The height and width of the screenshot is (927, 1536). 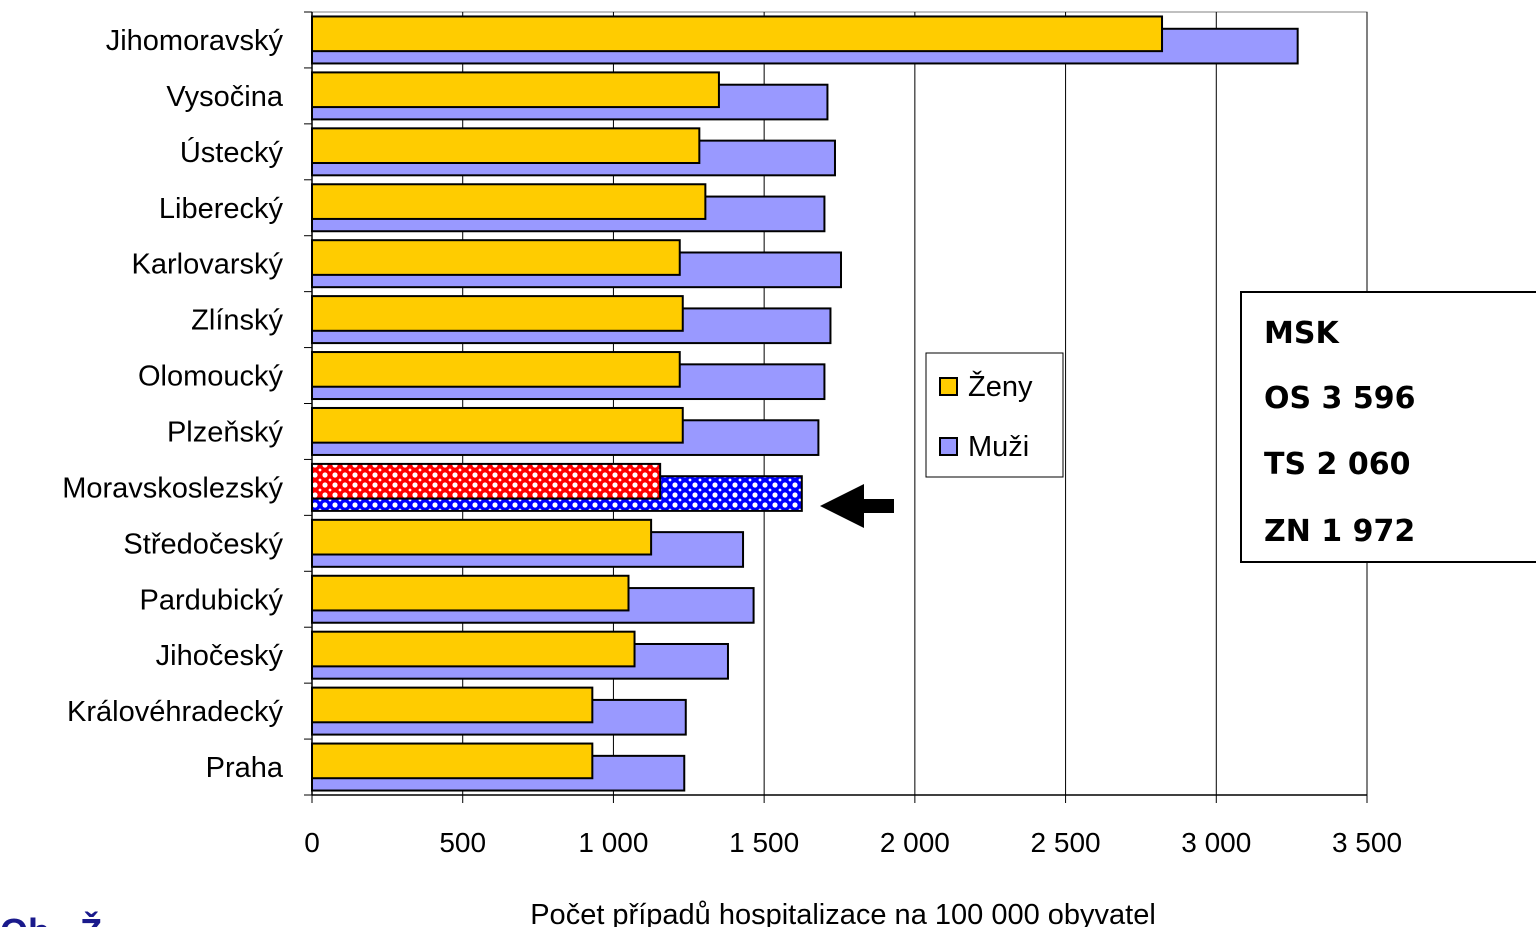 I want to click on category-label: Karlovarský, so click(x=208, y=265).